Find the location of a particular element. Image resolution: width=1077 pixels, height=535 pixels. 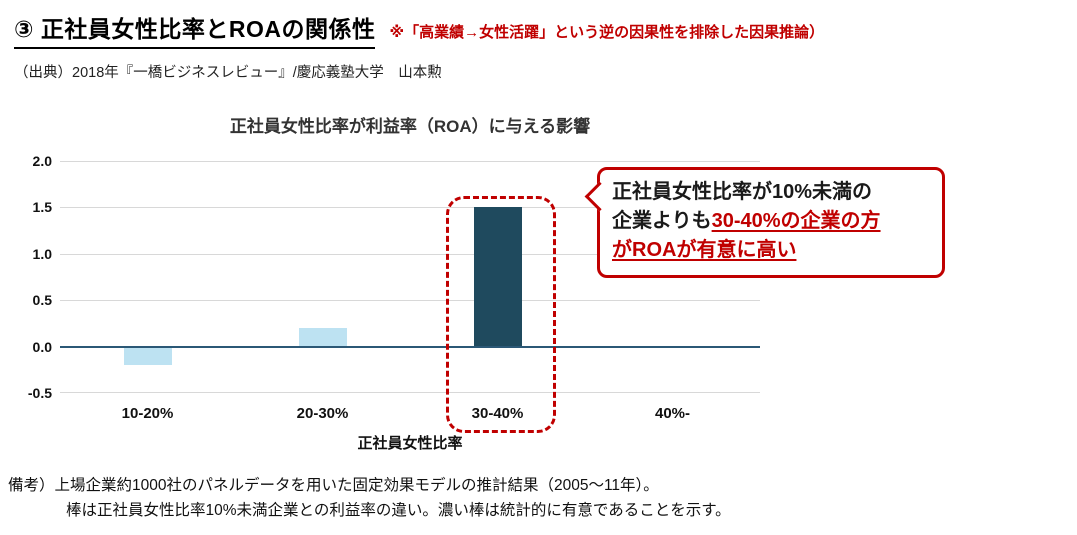

callout-line-2: 企業よりも30-40%の企業の方 is located at coordinates (771, 221).